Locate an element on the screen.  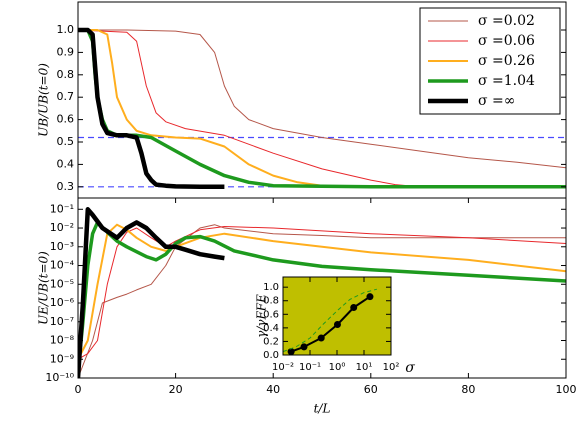
plot-area is located at coordinates (337, 316).